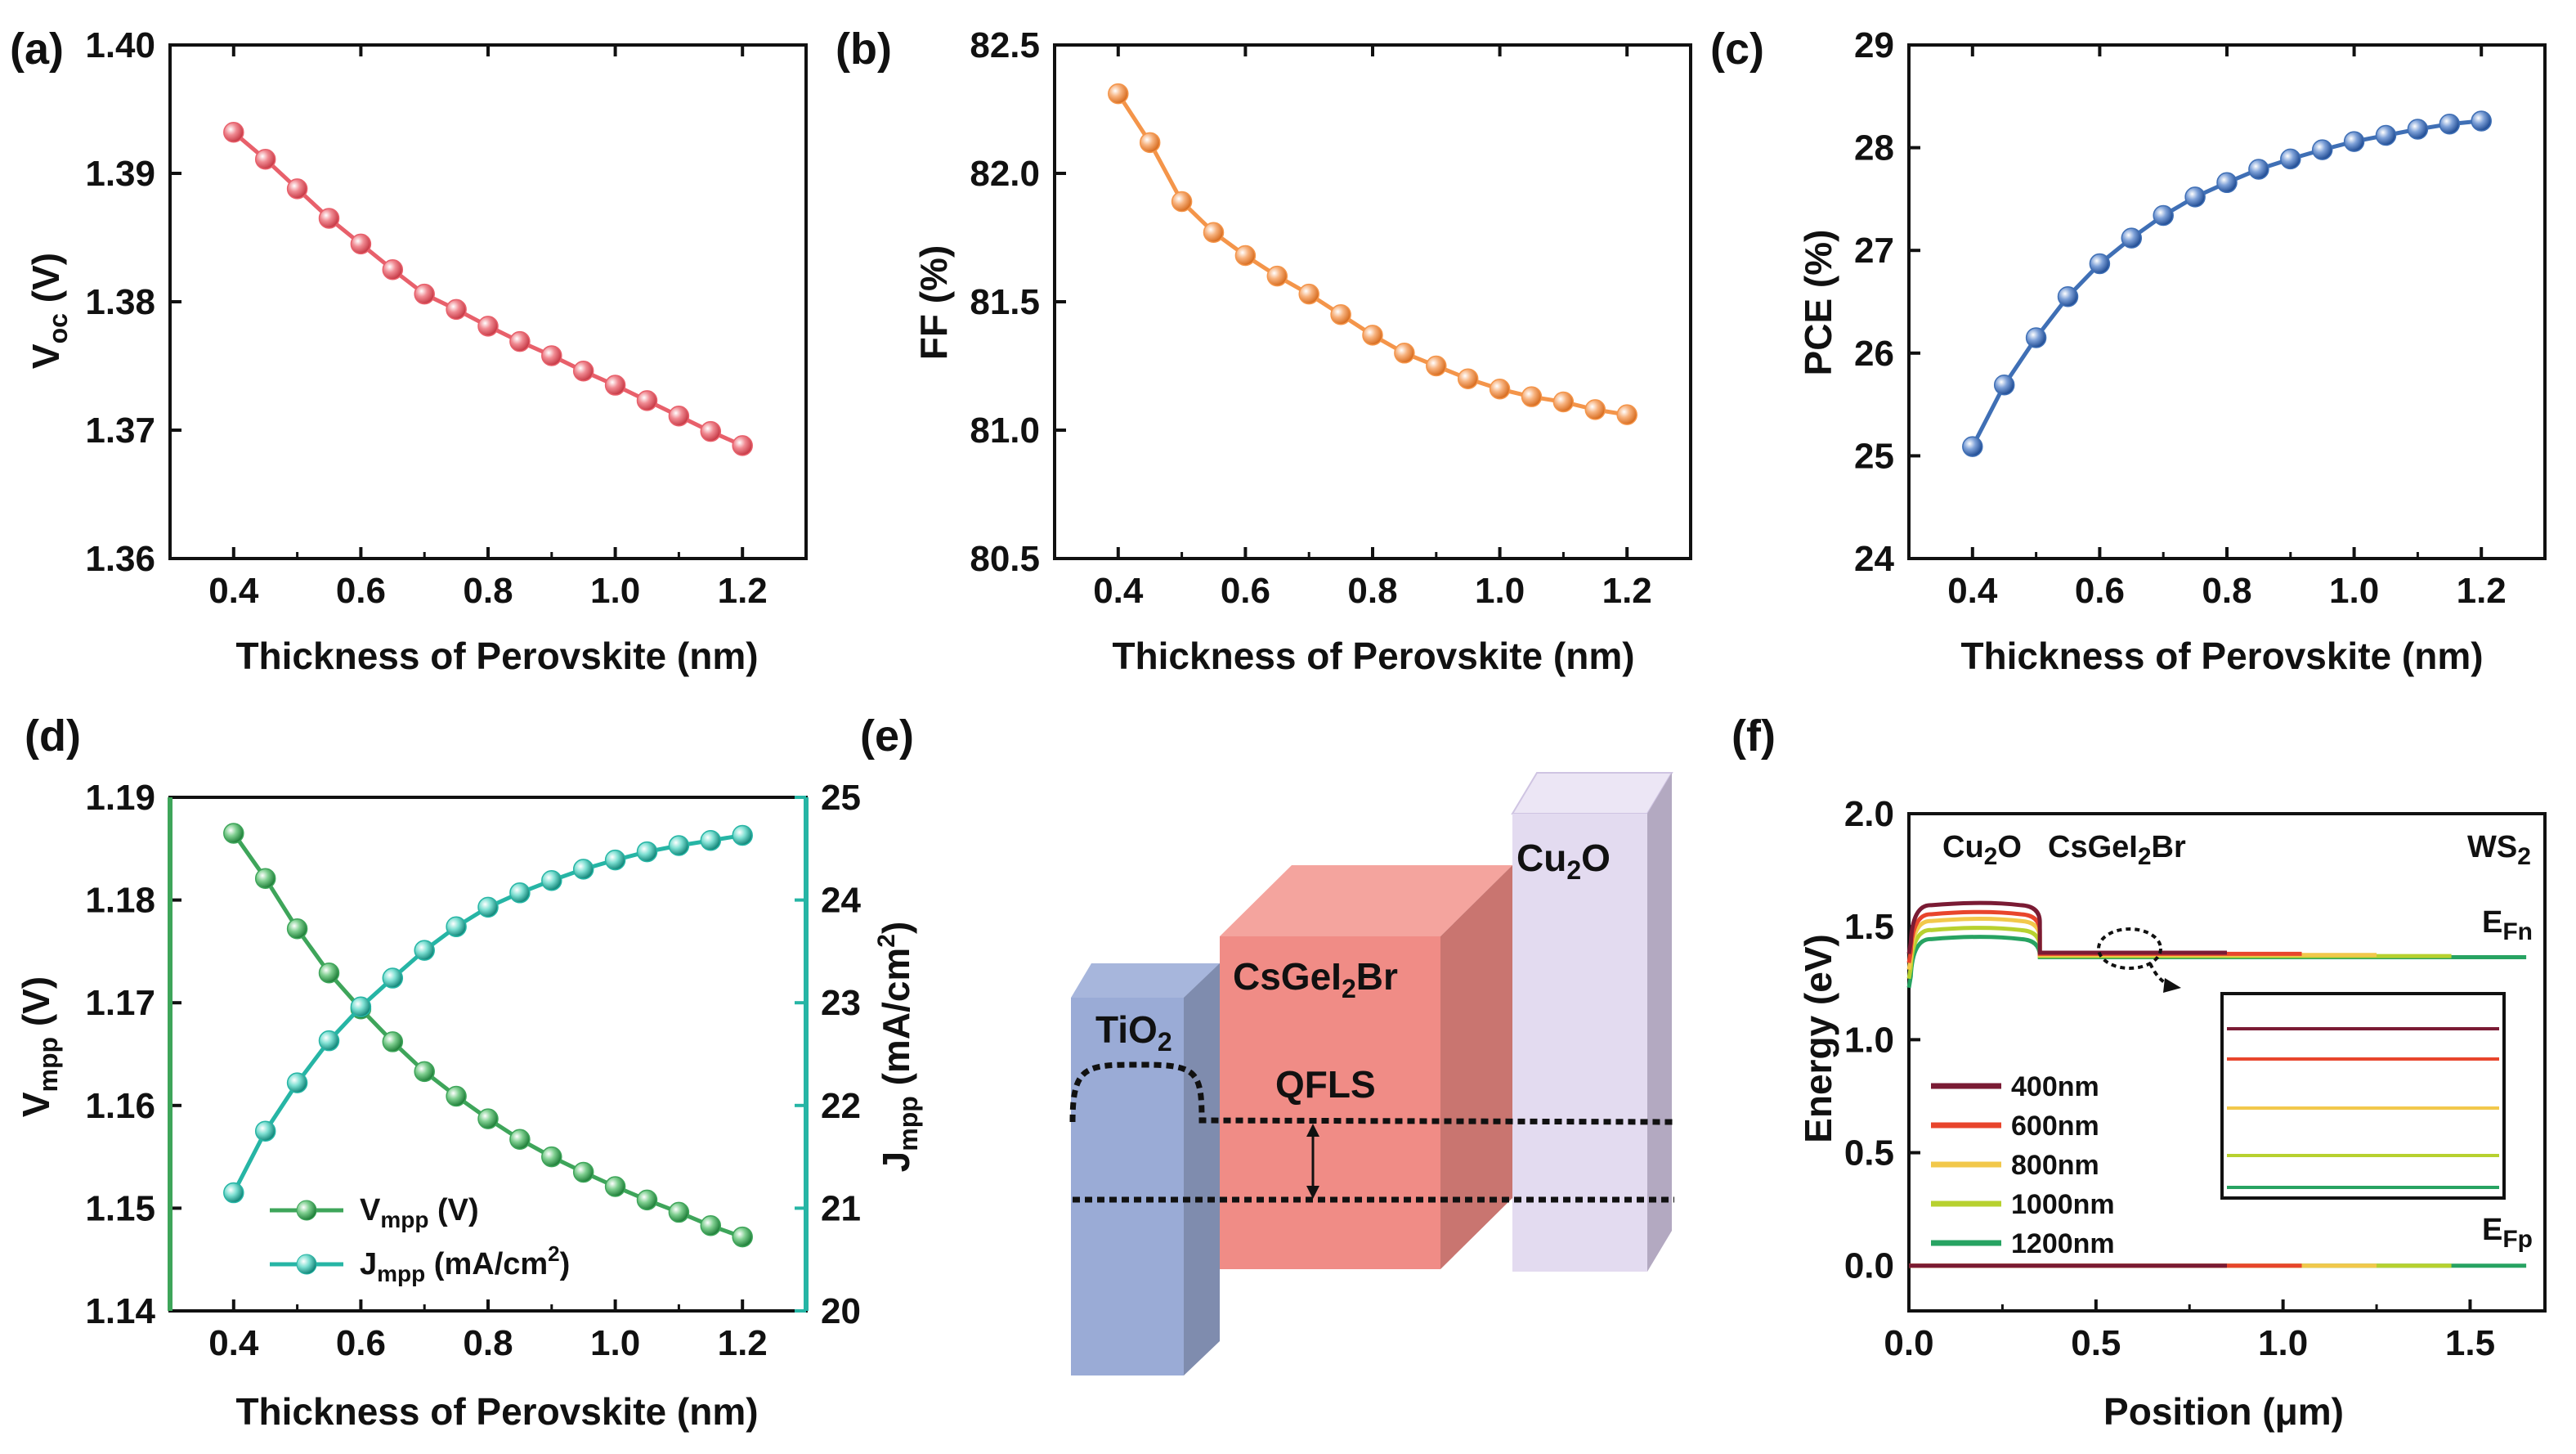  Describe the element at coordinates (2470, 1343) in the screenshot. I see `x-tick-label: 1.5` at that location.